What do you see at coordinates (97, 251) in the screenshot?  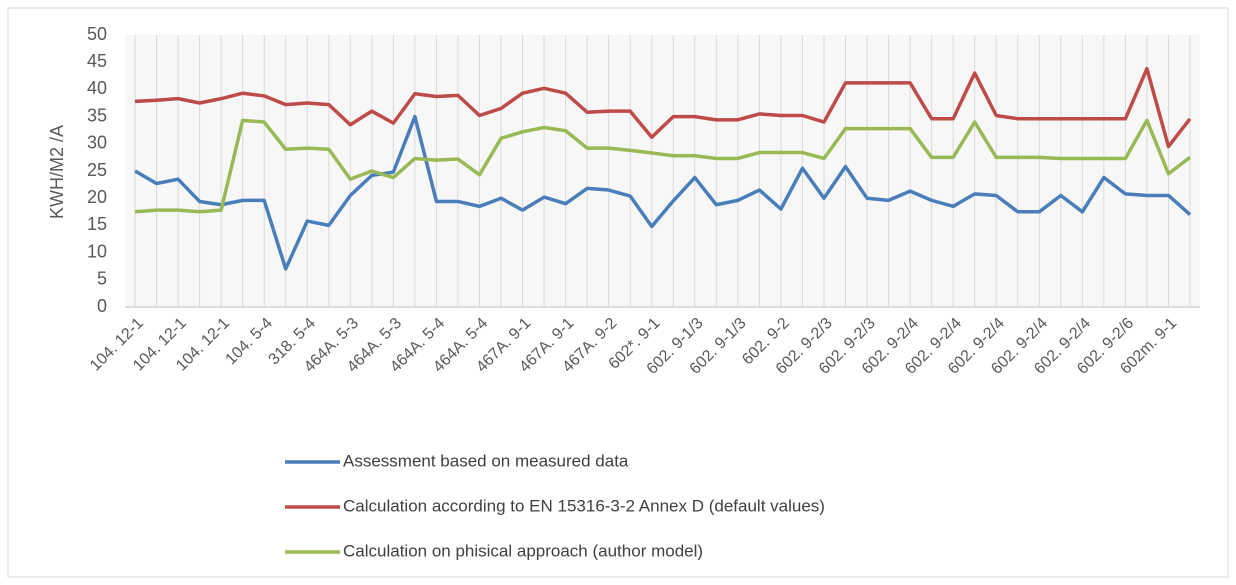 I see `y-tick-label: 10` at bounding box center [97, 251].